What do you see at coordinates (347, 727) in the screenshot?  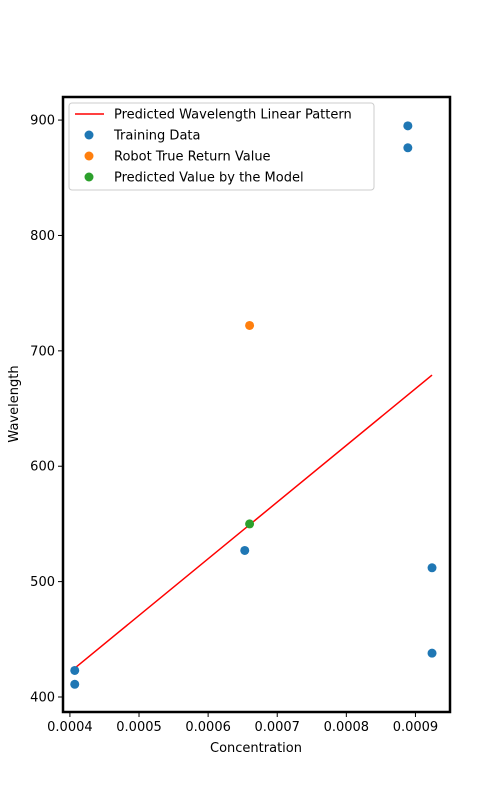 I see `x-tick-label-4: 0.0008` at bounding box center [347, 727].